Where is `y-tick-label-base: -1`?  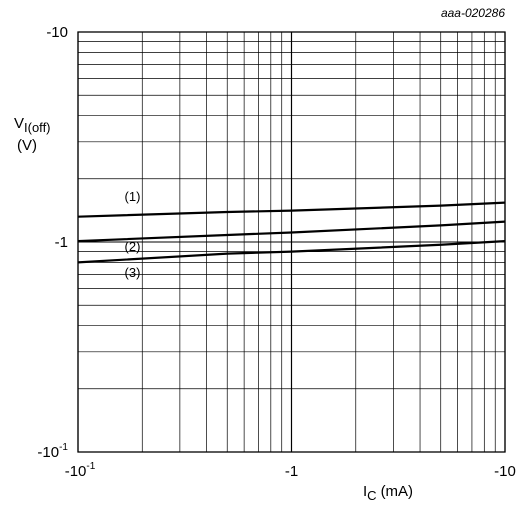 y-tick-label-base: -1 is located at coordinates (61, 242).